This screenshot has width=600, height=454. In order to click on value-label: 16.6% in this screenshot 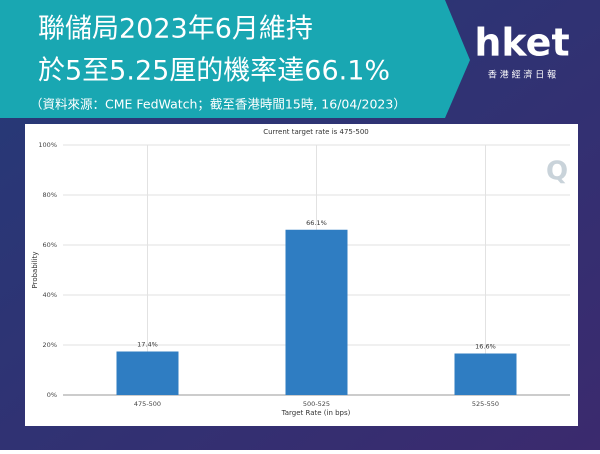, I will do `click(485, 347)`.